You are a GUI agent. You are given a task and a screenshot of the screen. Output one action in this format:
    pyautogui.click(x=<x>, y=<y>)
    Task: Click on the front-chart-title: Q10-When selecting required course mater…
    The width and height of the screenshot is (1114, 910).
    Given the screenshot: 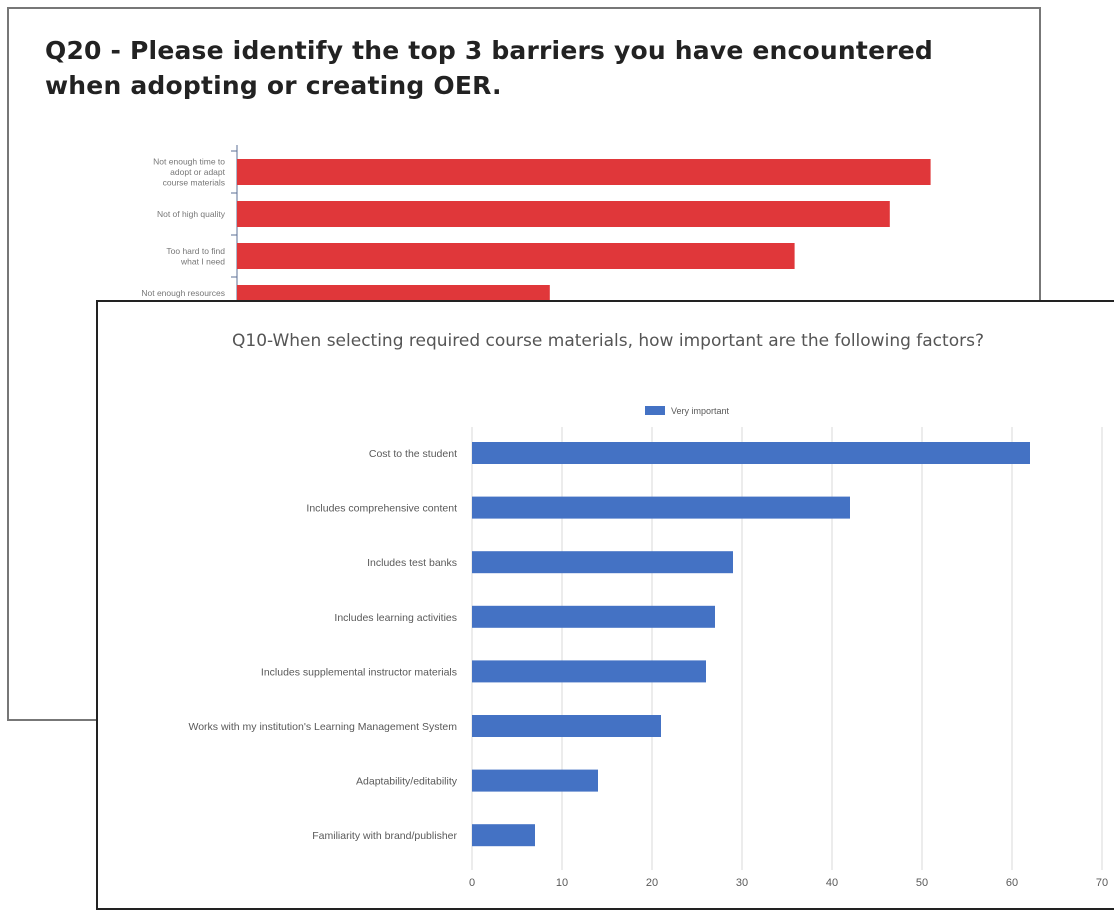 What is the action you would take?
    pyautogui.click(x=608, y=341)
    